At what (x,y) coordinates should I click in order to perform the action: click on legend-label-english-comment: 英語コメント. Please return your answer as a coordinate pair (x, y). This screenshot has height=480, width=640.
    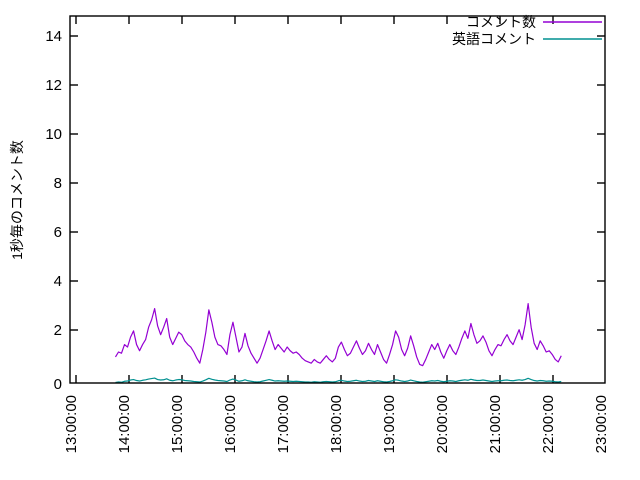
    Looking at the image, I should click on (494, 39).